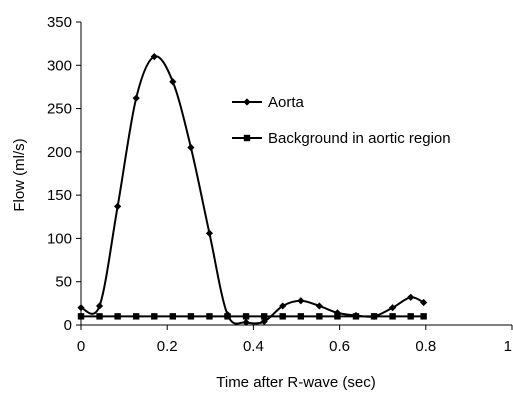  Describe the element at coordinates (63, 282) in the screenshot. I see `y-tick-label: 50` at that location.